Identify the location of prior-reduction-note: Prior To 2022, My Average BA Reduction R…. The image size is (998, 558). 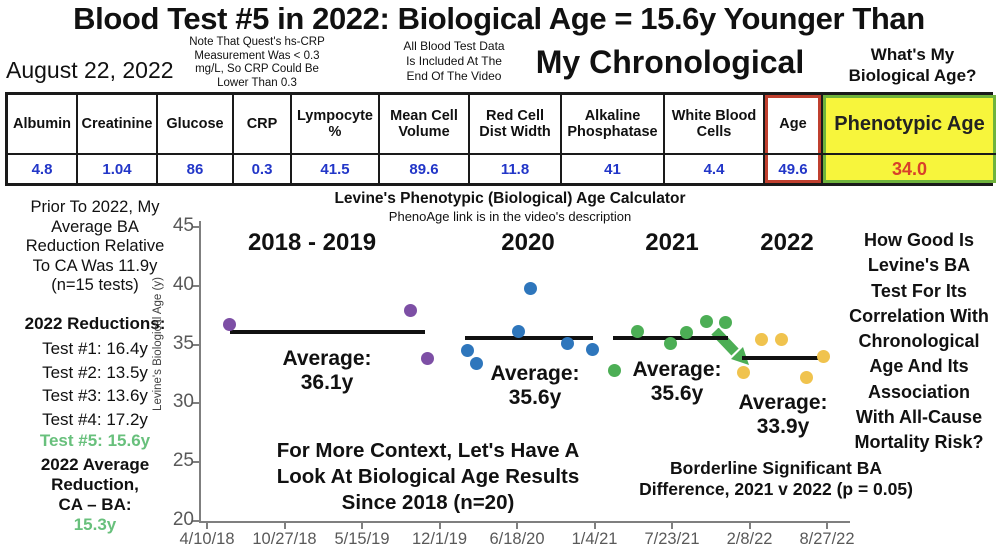
(95, 246).